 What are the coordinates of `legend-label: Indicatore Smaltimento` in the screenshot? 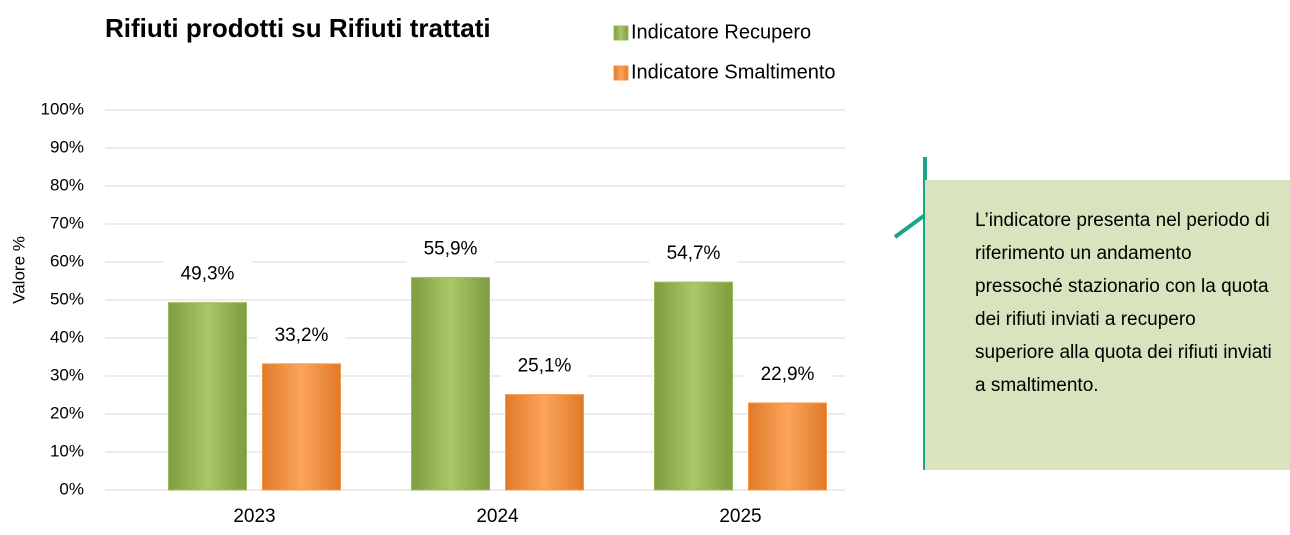 It's located at (733, 72).